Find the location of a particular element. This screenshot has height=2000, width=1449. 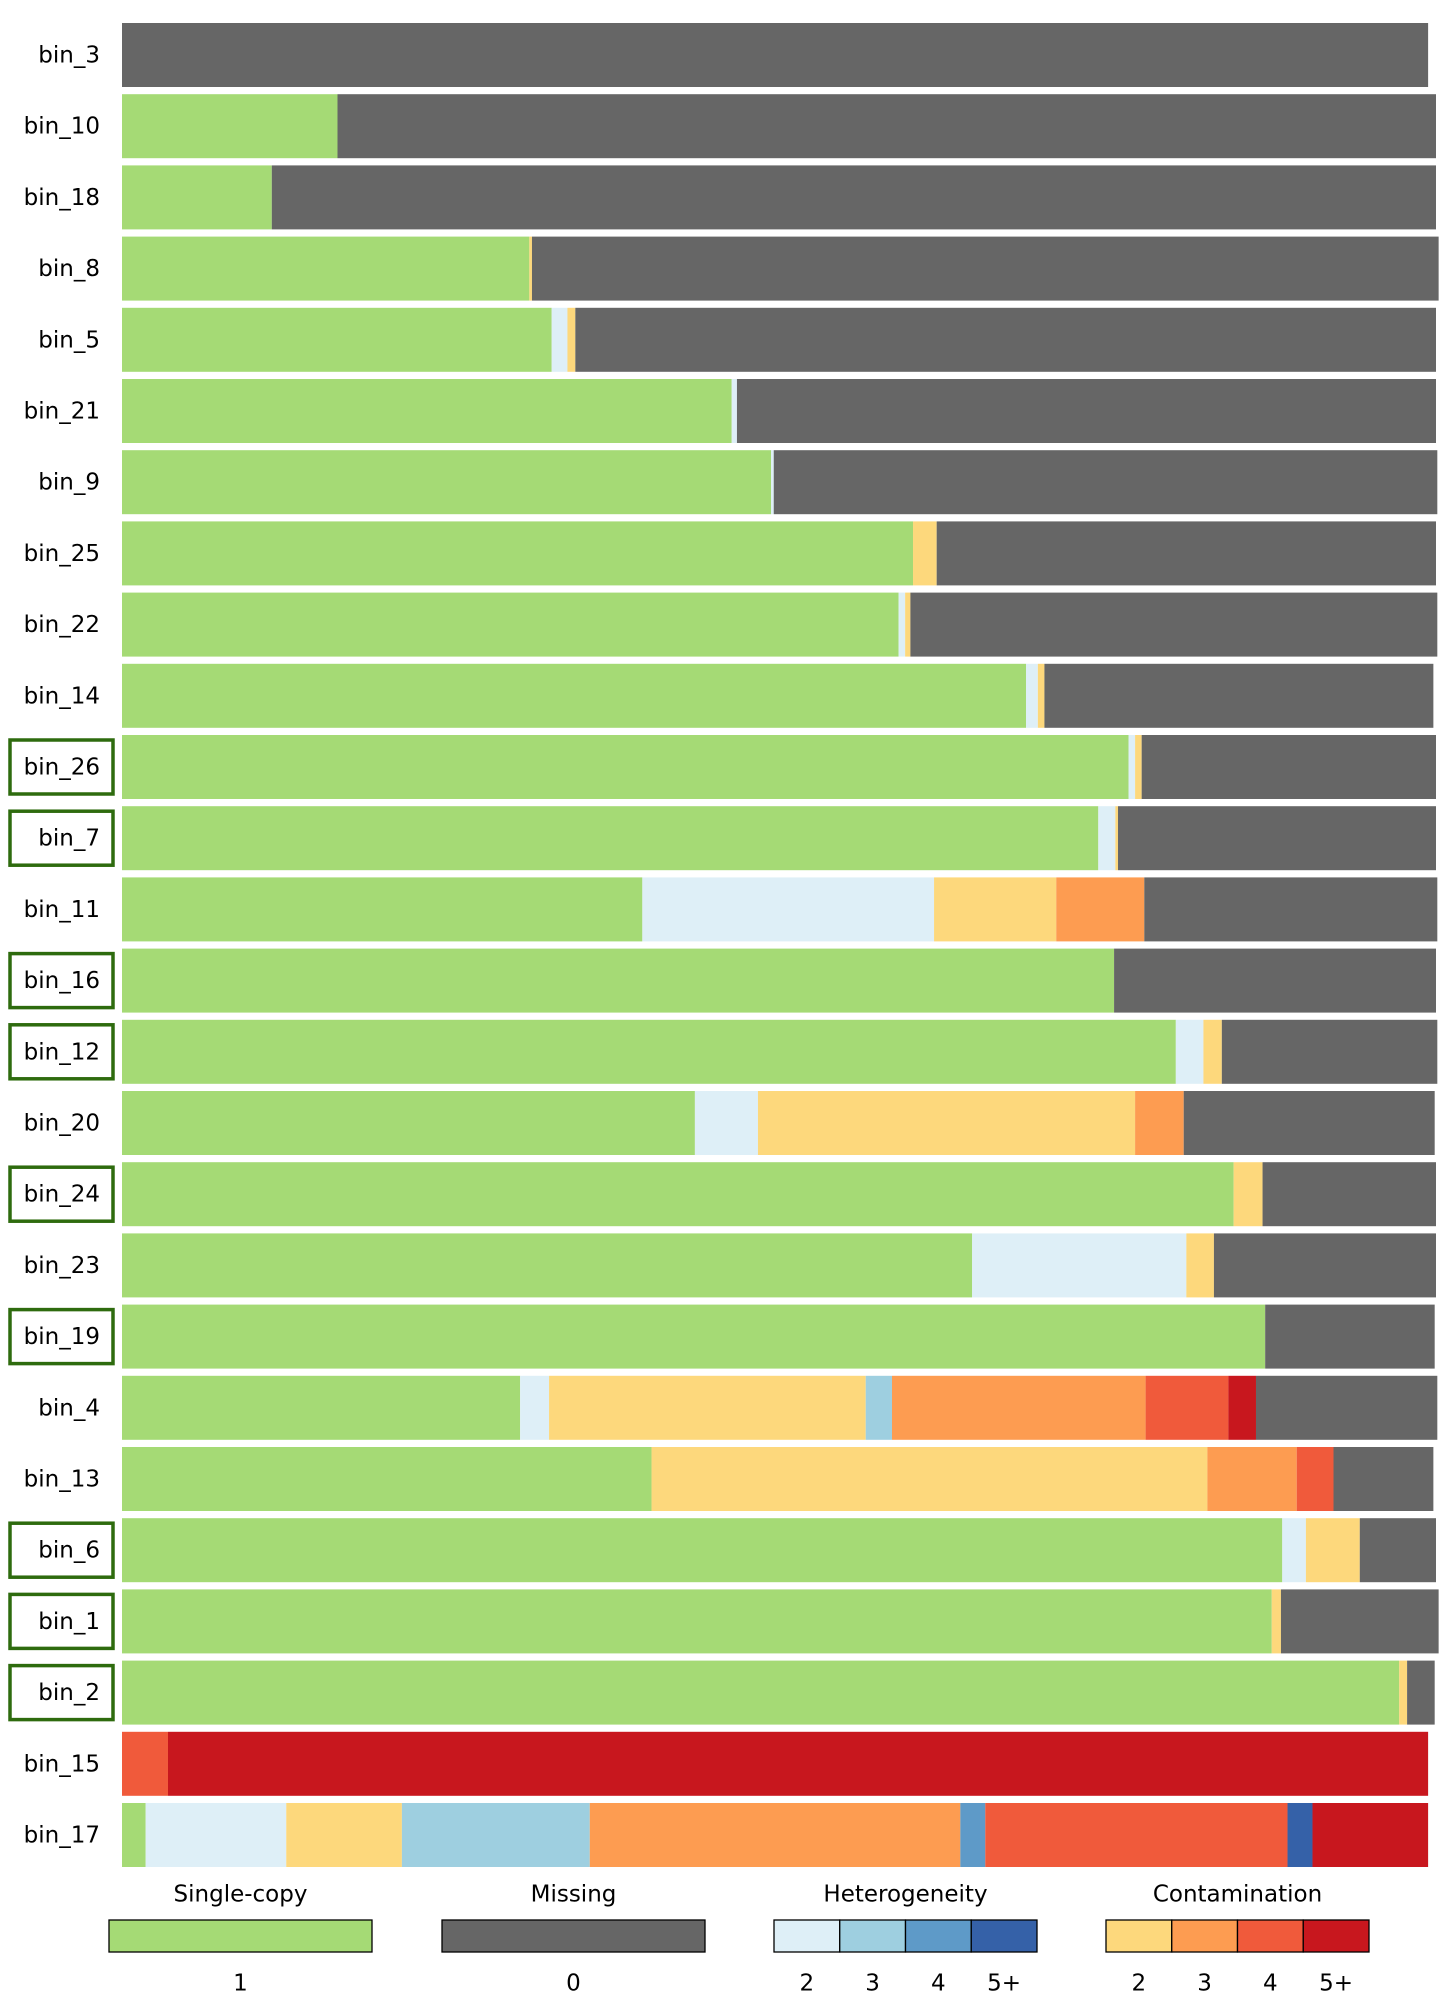

row-label: bin_22 is located at coordinates (62, 625).